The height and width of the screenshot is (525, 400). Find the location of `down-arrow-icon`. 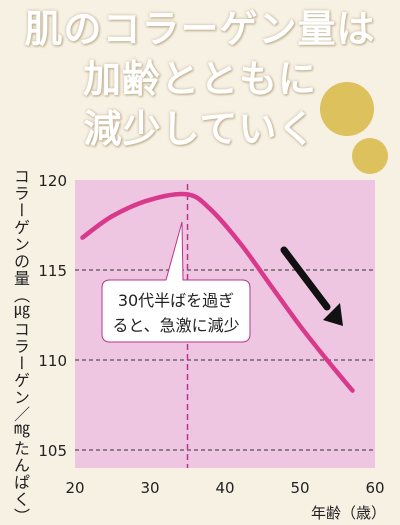

down-arrow-icon is located at coordinates (311, 286).